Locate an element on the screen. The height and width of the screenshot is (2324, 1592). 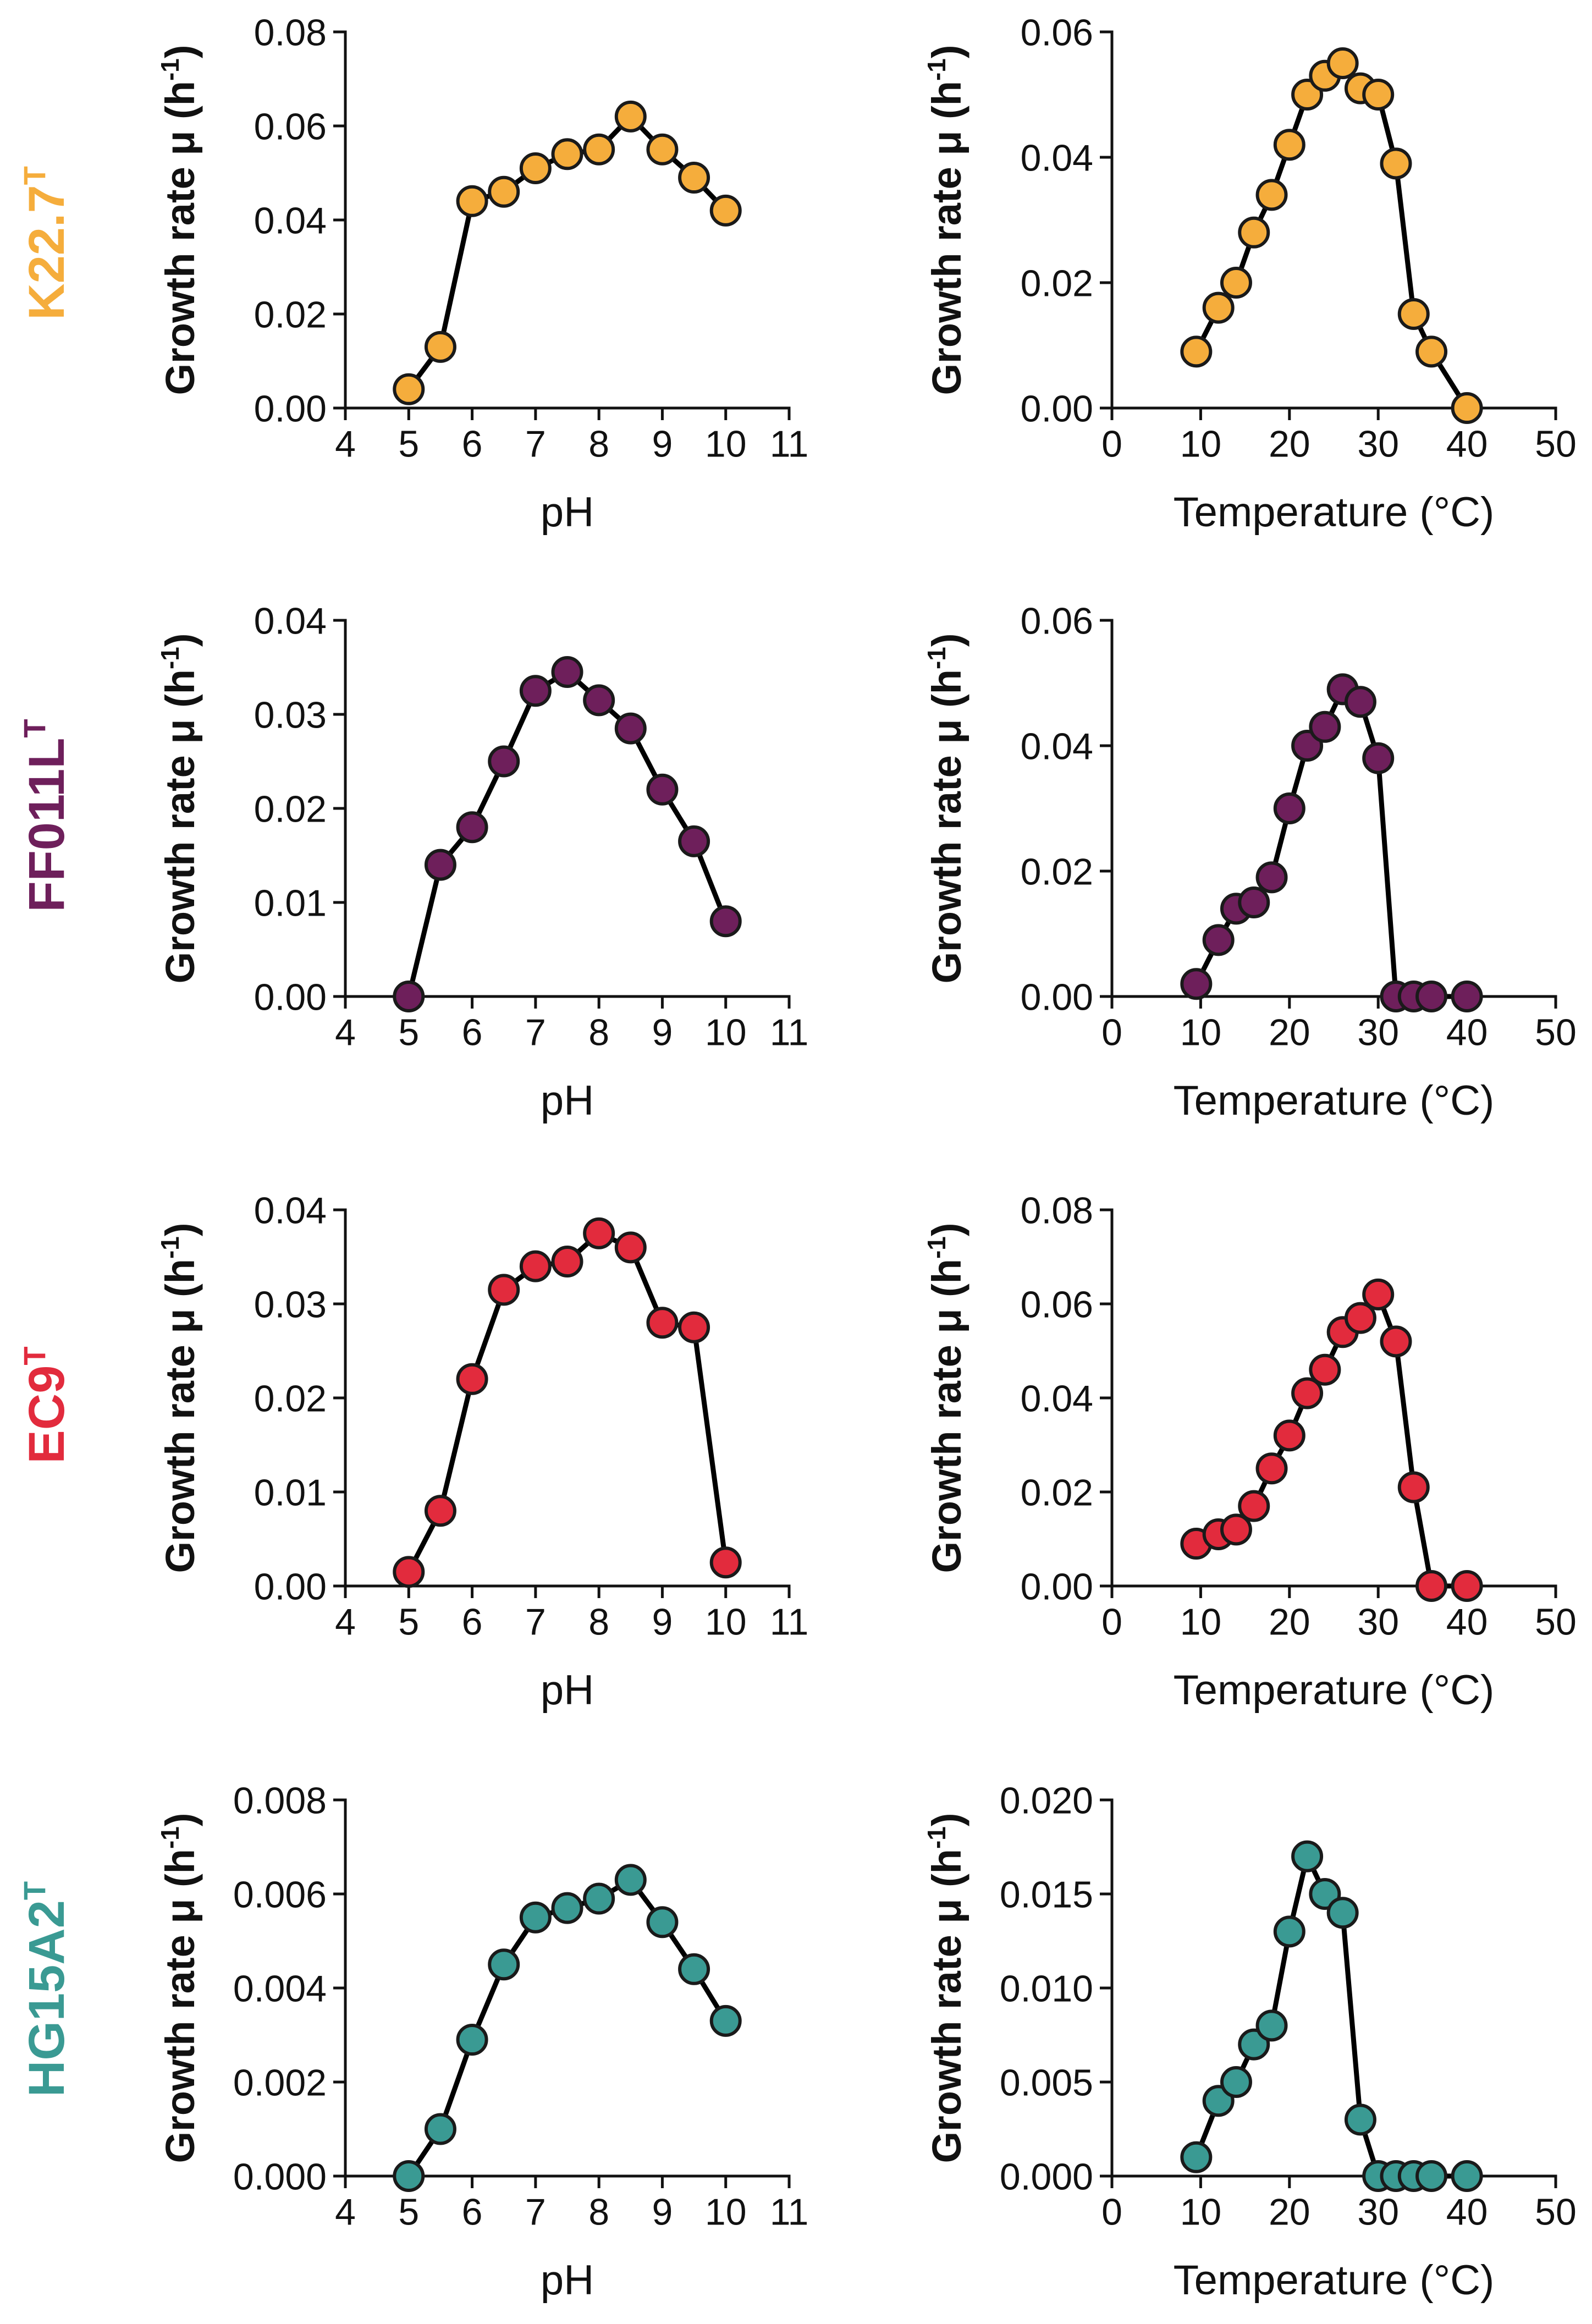
y-tick-label: 0.004 is located at coordinates (280, 1988).